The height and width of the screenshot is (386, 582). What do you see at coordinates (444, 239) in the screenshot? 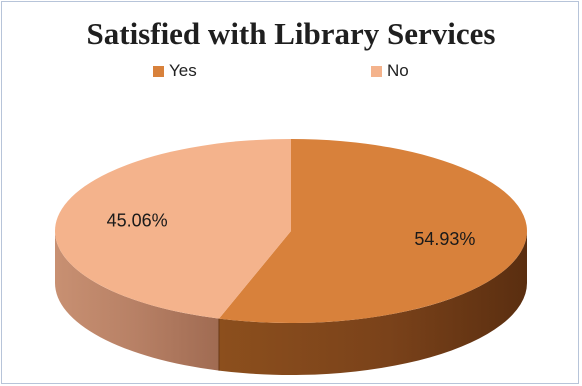
I see `data-label-yes: 54.93%` at bounding box center [444, 239].